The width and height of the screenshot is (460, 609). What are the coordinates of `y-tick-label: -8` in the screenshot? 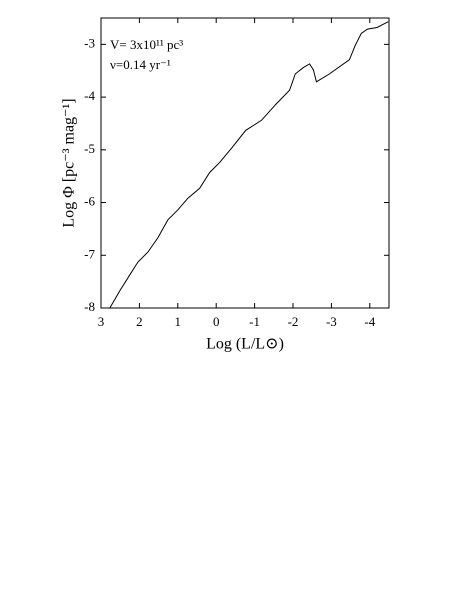 It's located at (89, 306).